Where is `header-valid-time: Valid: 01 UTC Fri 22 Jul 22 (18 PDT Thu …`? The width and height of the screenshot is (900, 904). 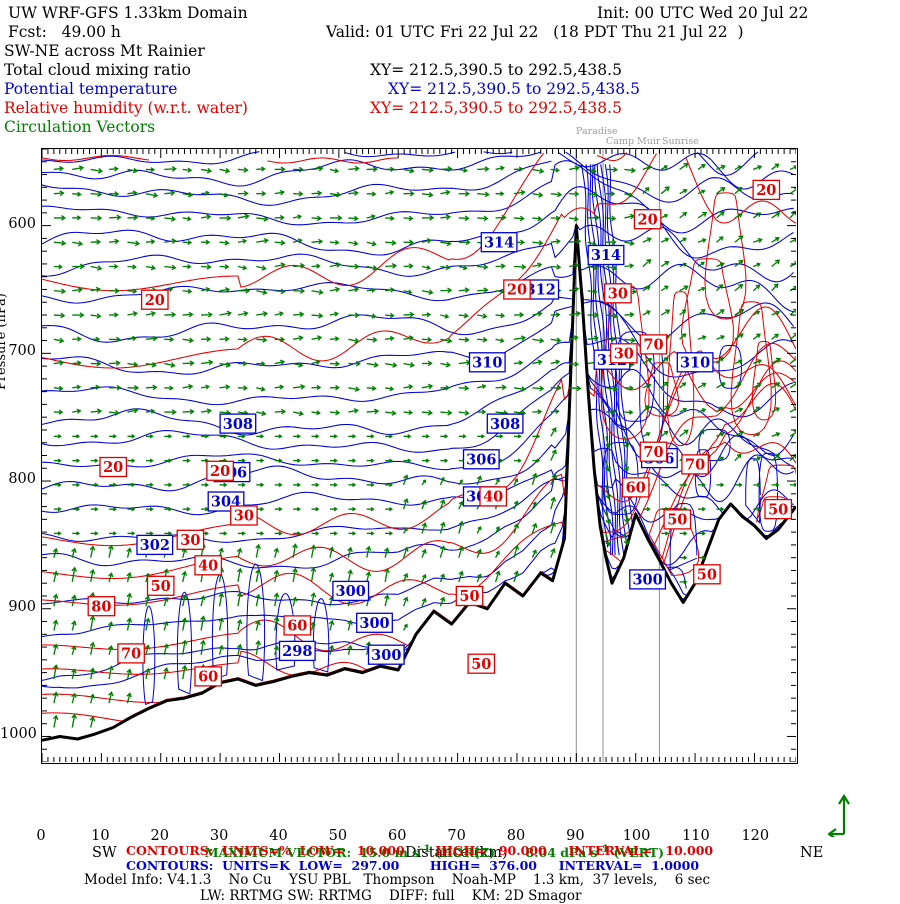
header-valid-time: Valid: 01 UTC Fri 22 Jul 22 (18 PDT Thu … is located at coordinates (535, 32).